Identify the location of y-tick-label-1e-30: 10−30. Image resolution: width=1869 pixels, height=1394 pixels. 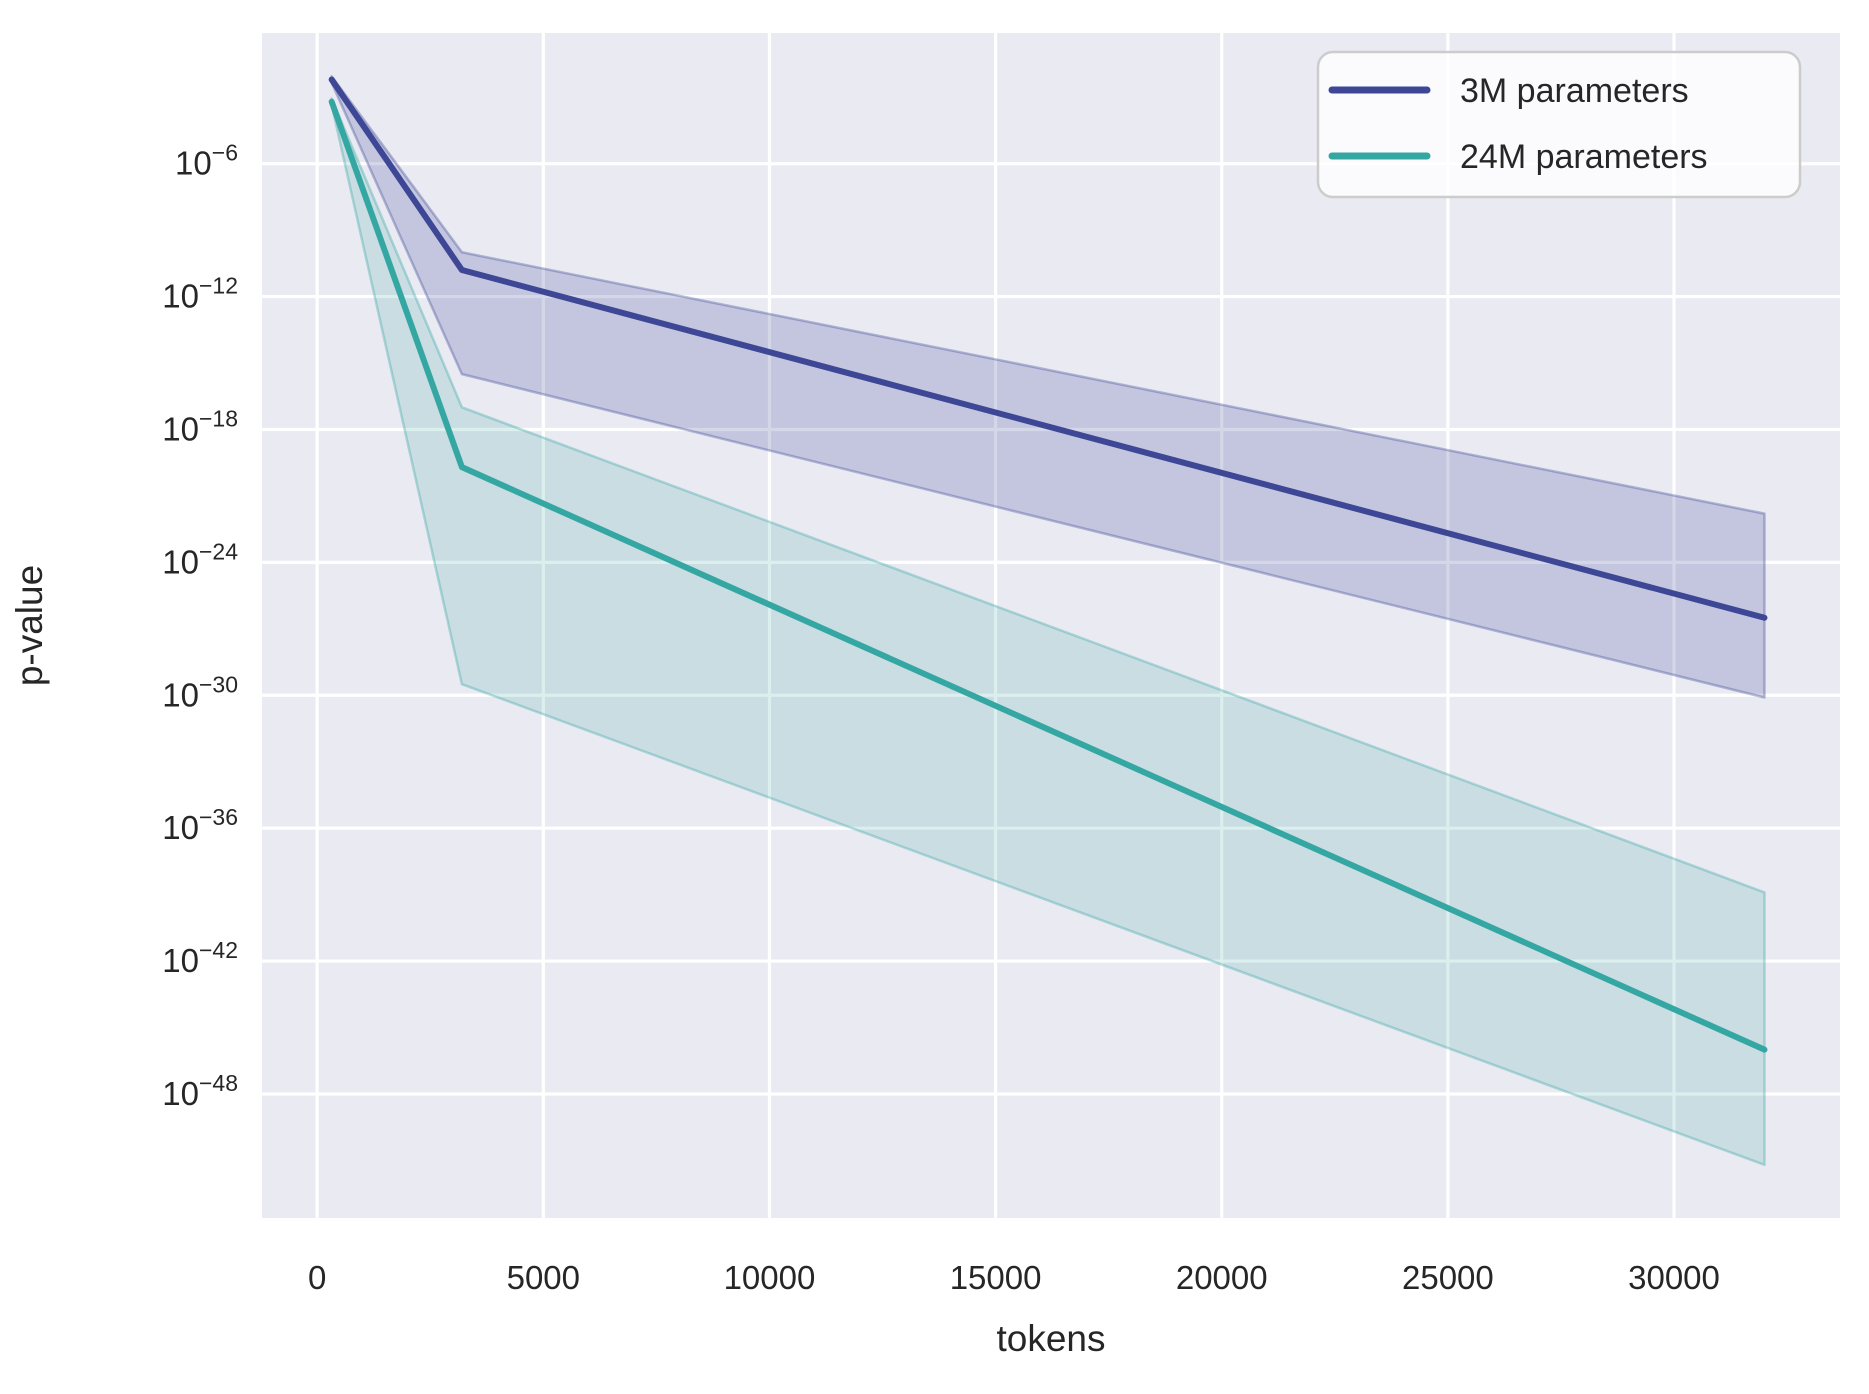
(200, 692).